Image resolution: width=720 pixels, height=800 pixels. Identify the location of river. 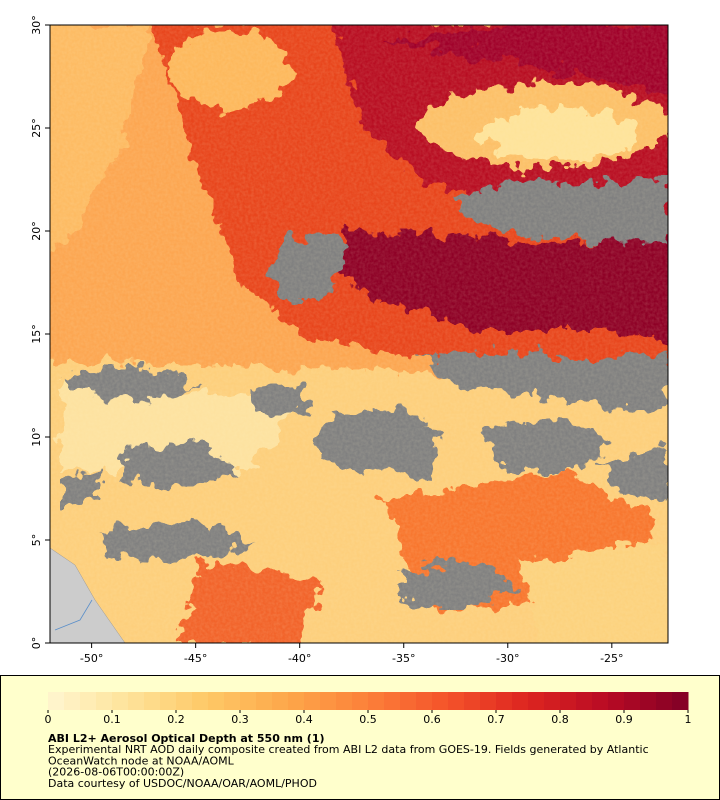
(73, 615).